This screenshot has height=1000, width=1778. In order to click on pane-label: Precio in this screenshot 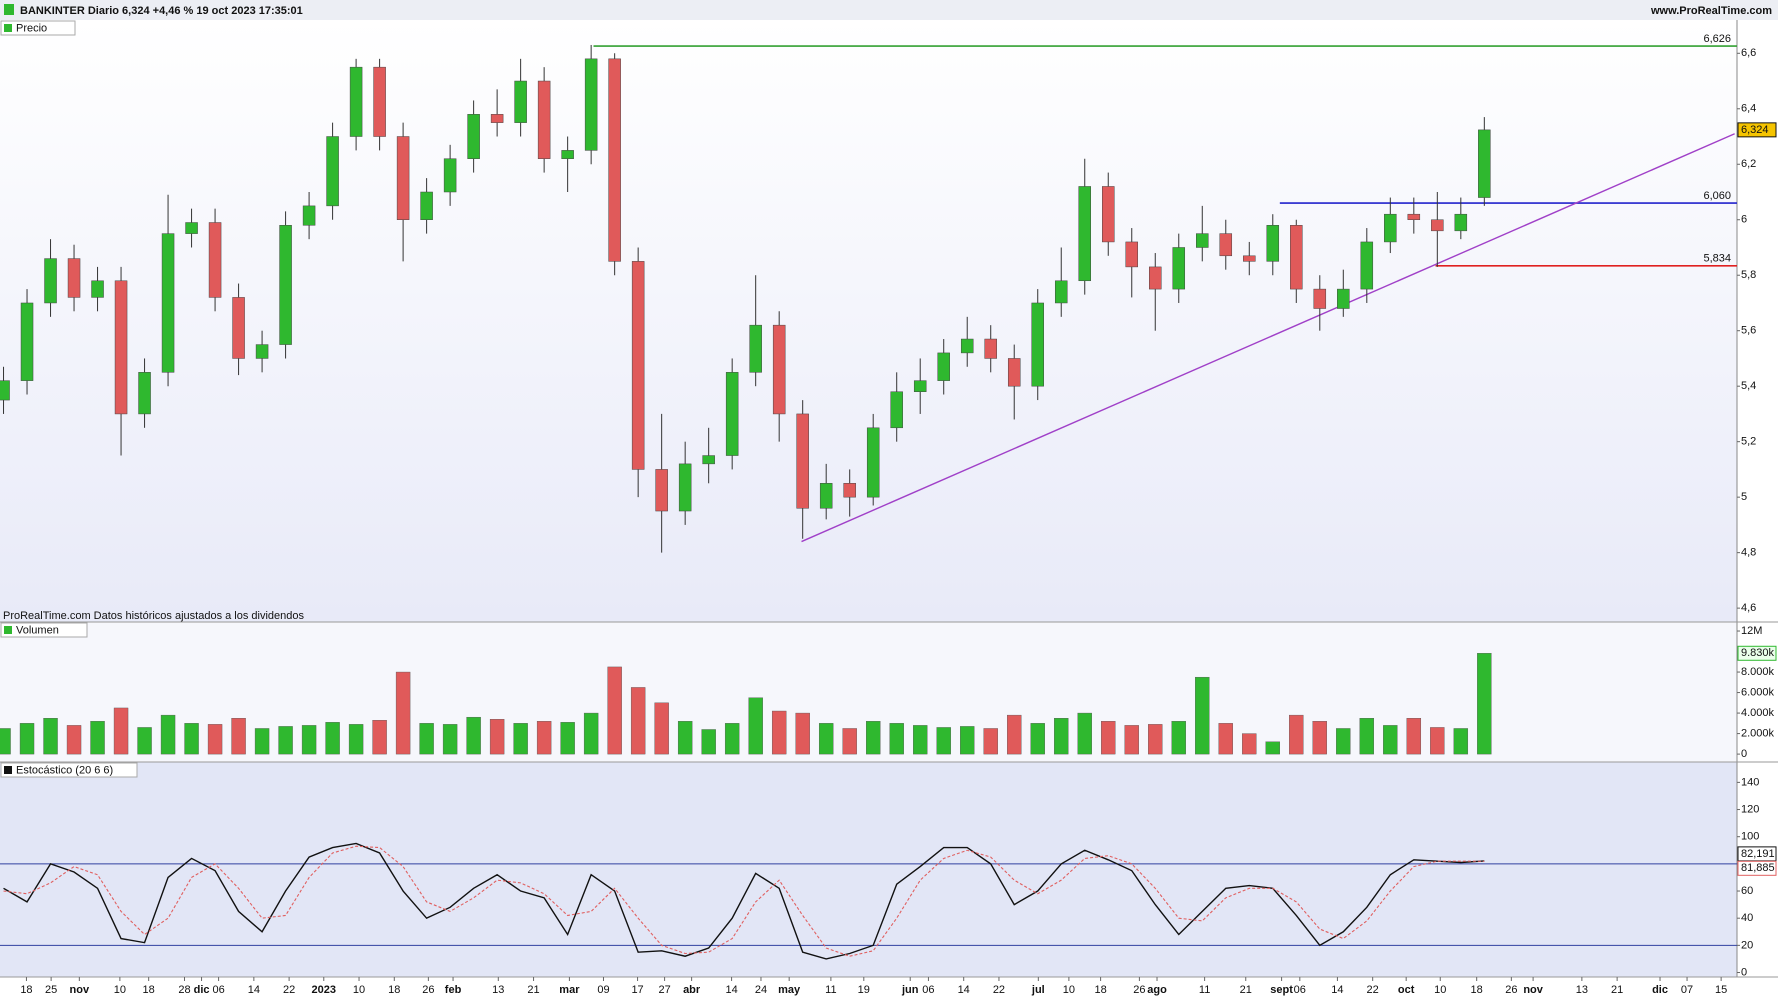, I will do `click(38, 28)`.